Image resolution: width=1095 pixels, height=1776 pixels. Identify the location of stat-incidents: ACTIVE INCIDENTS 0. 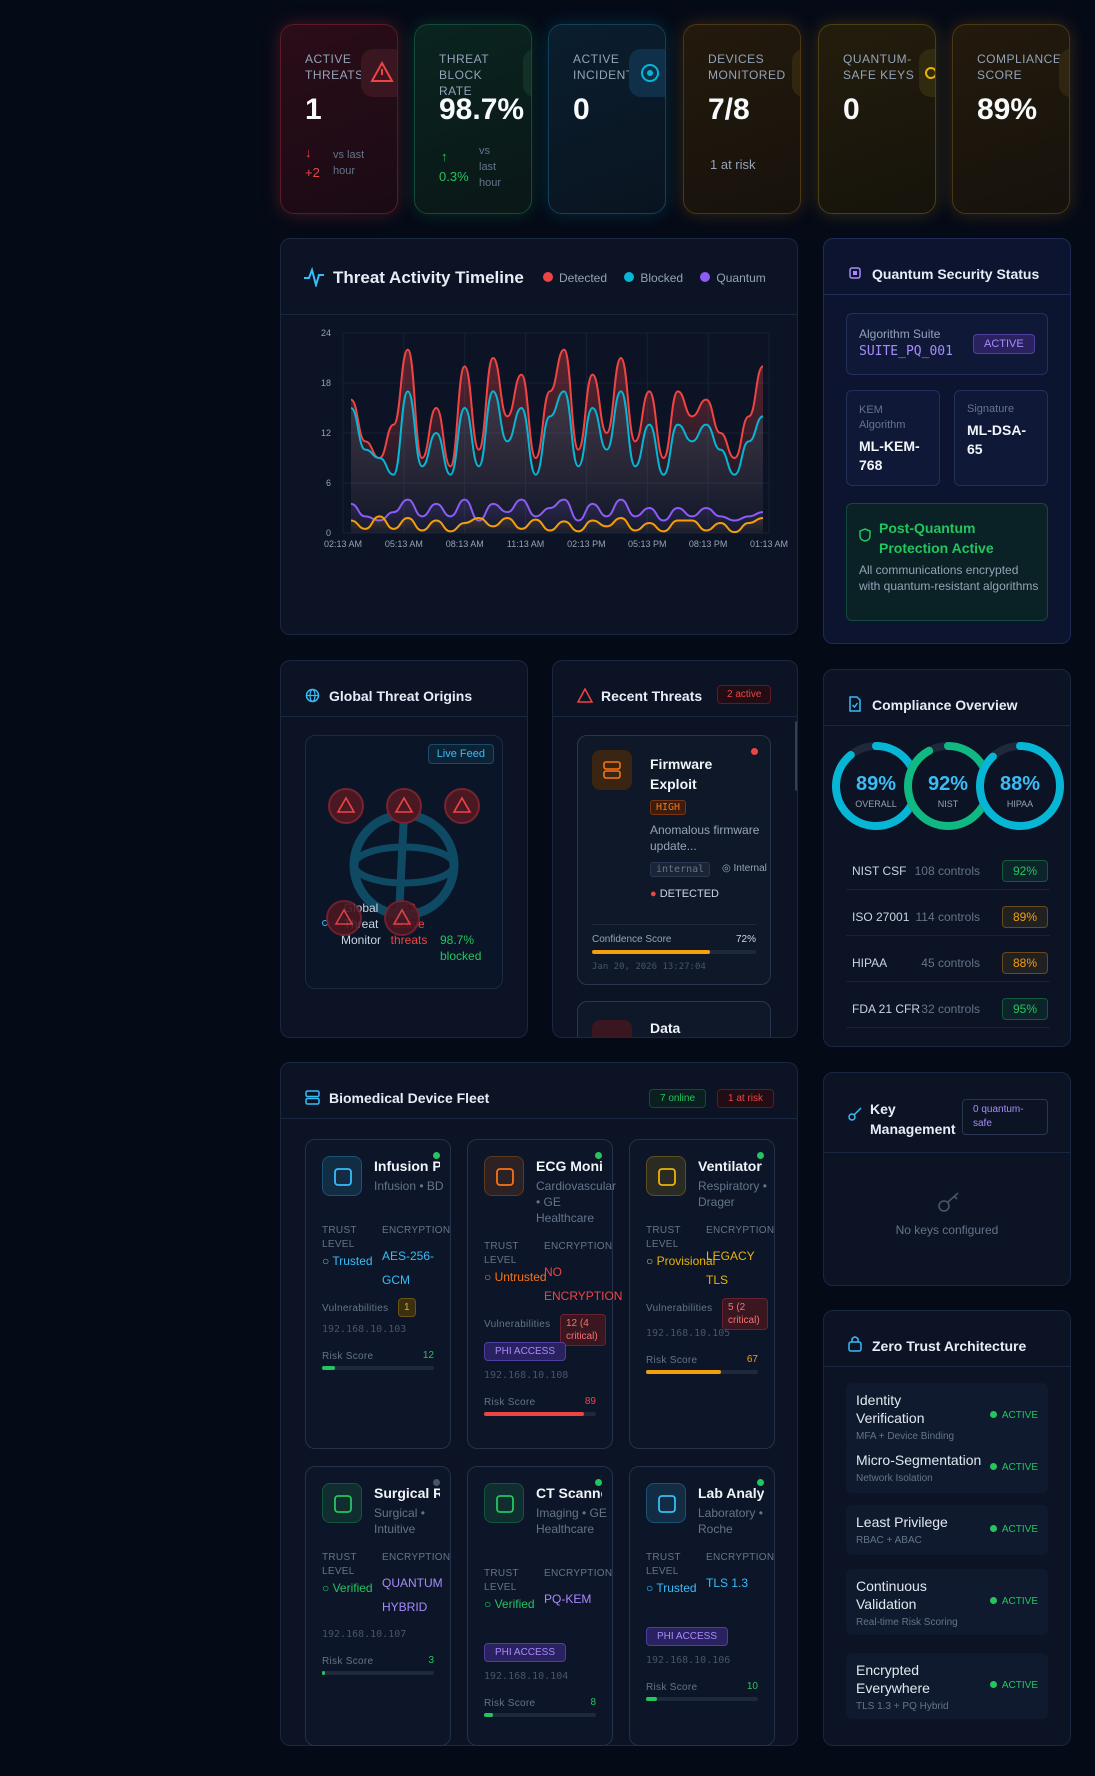
(607, 119).